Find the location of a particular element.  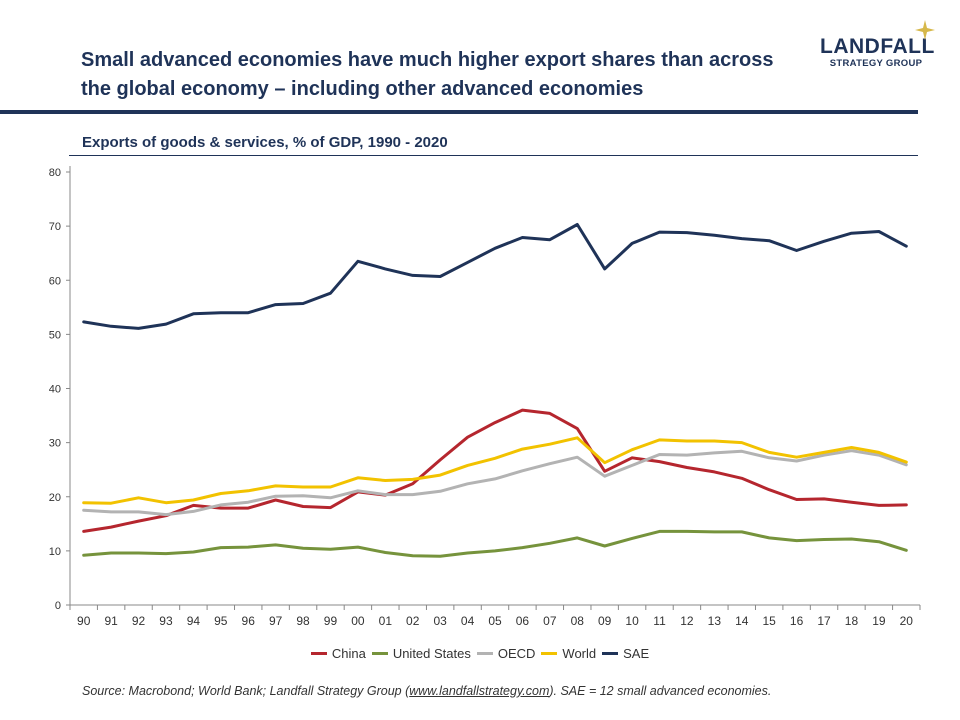

y-tick-label: 0 is located at coordinates (58, 606).